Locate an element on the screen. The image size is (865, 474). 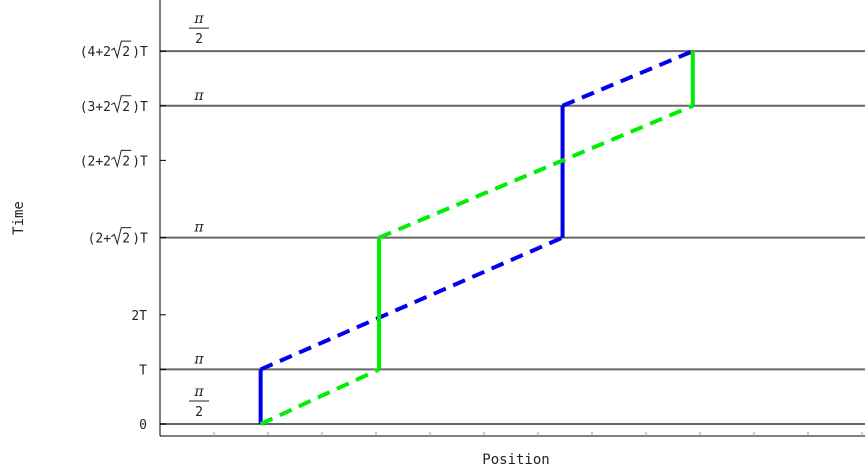
x-axis-label: Position is located at coordinates (515, 460).